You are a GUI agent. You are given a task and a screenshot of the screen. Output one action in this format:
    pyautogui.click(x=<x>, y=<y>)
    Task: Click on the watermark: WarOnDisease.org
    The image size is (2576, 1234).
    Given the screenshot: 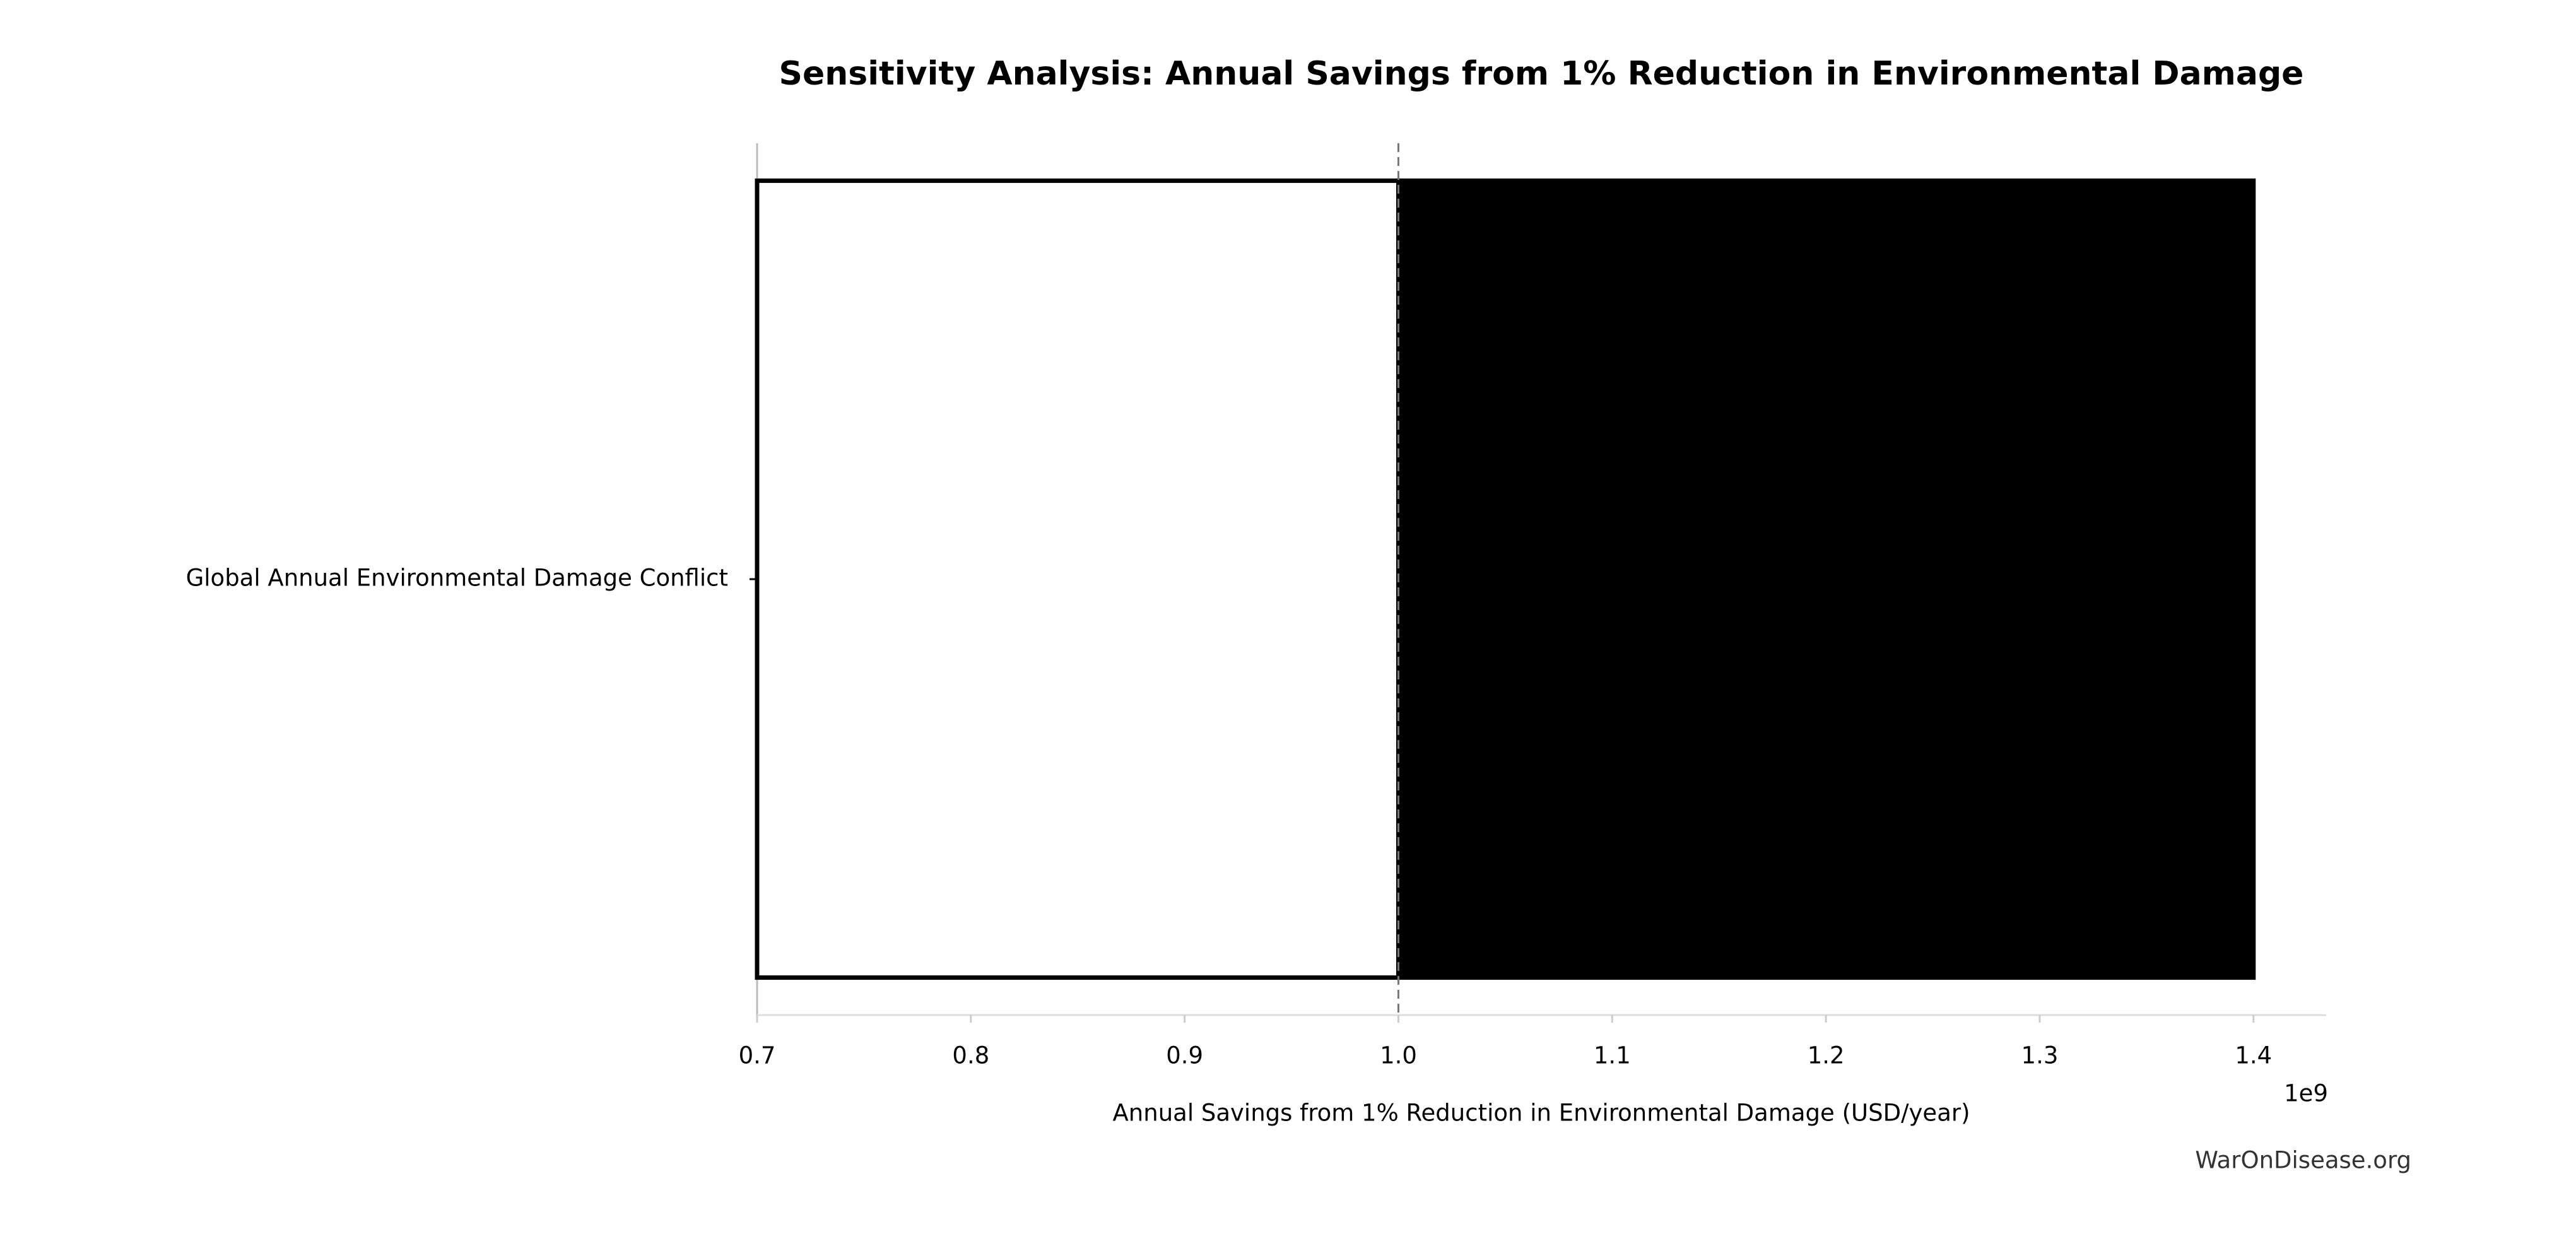 What is the action you would take?
    pyautogui.click(x=2303, y=1160)
    